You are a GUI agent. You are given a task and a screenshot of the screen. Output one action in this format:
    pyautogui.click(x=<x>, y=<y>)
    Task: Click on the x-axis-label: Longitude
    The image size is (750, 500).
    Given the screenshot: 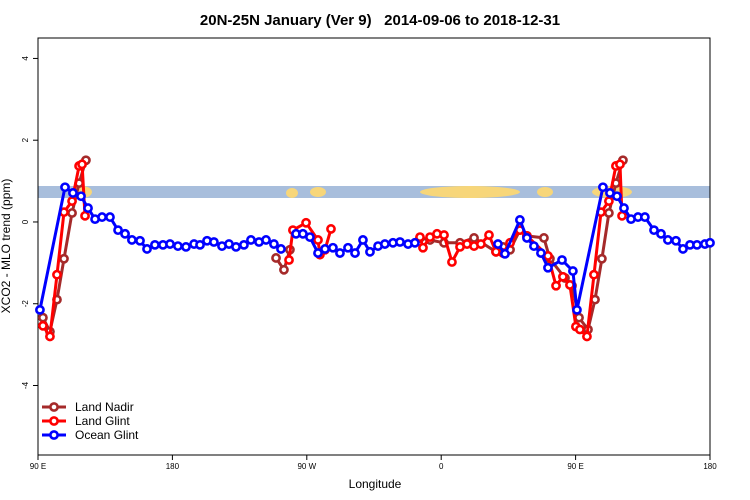 What is the action you would take?
    pyautogui.click(x=375, y=484)
    